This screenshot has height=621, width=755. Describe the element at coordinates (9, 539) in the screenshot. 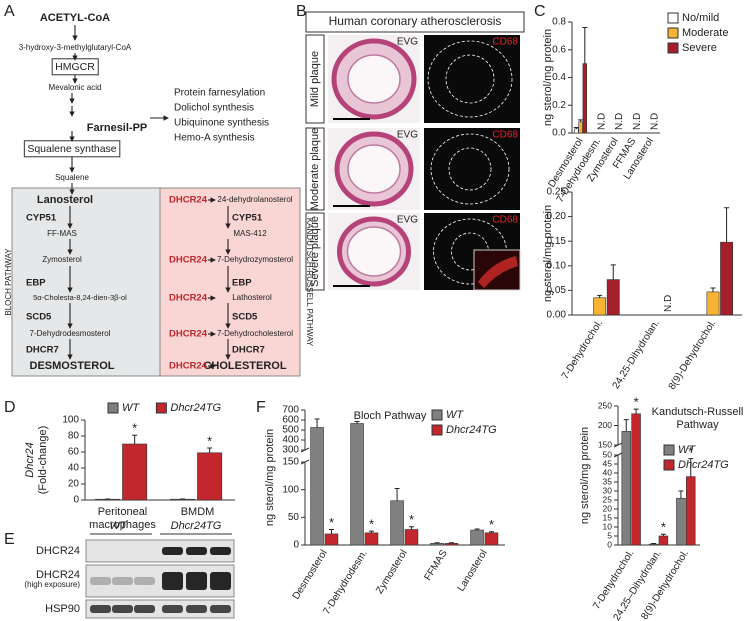

I see `panel-letter: E` at that location.